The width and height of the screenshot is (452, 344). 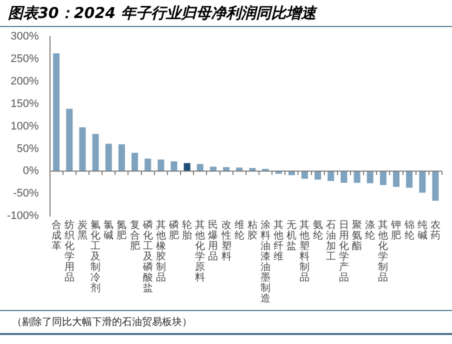 I want to click on x-tick-label: 聚氨酯, so click(x=357, y=235).